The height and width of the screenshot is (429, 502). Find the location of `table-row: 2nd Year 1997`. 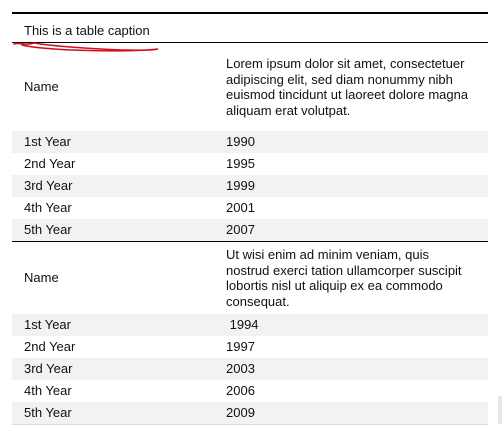

table-row: 2nd Year 1997 is located at coordinates (250, 347).